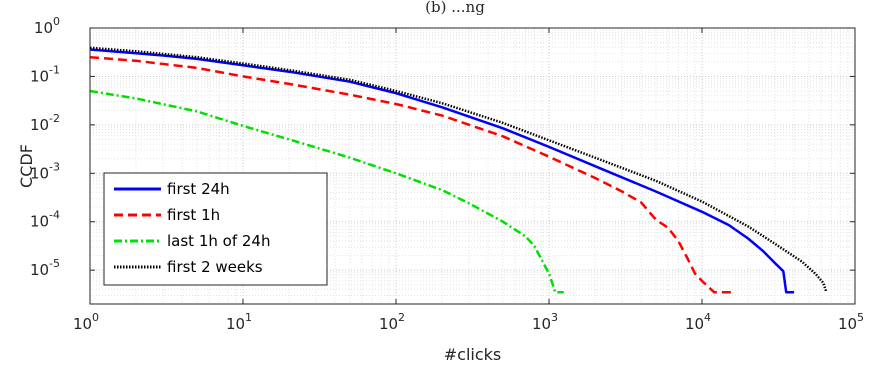 The width and height of the screenshot is (879, 367). What do you see at coordinates (851, 322) in the screenshot?
I see `x-tick-label: 10⁵` at bounding box center [851, 322].